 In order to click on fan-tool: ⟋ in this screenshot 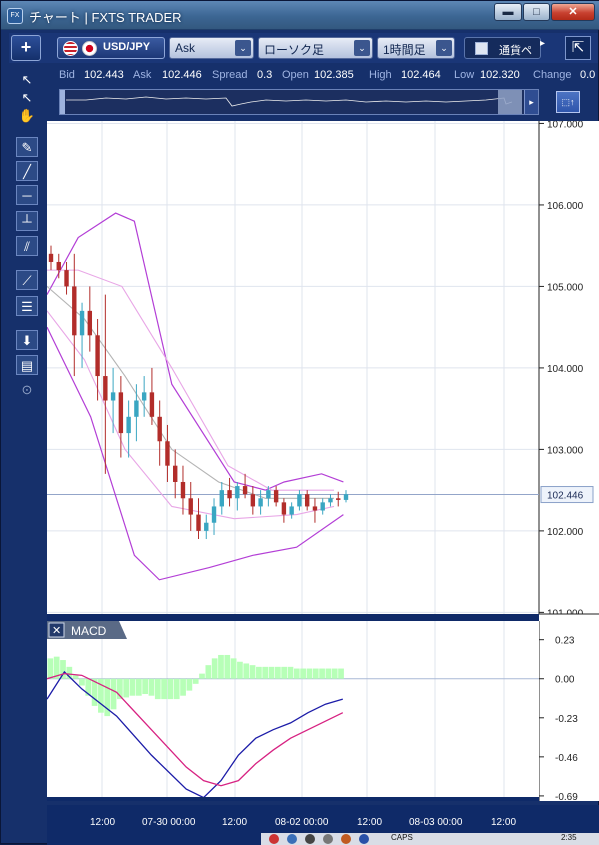, I will do `click(27, 280)`.